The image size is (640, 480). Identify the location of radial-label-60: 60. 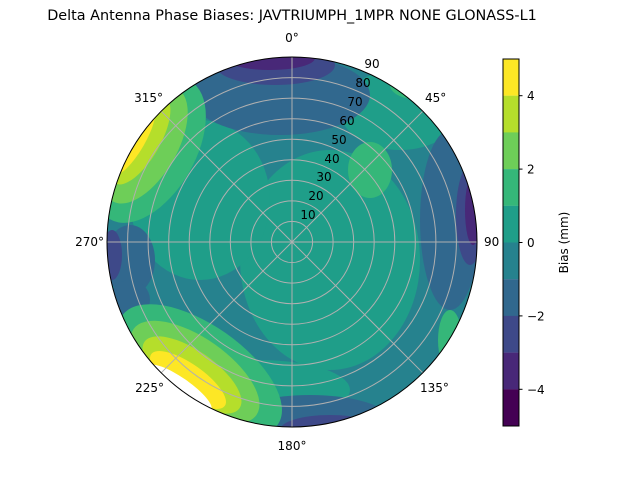
(346, 121).